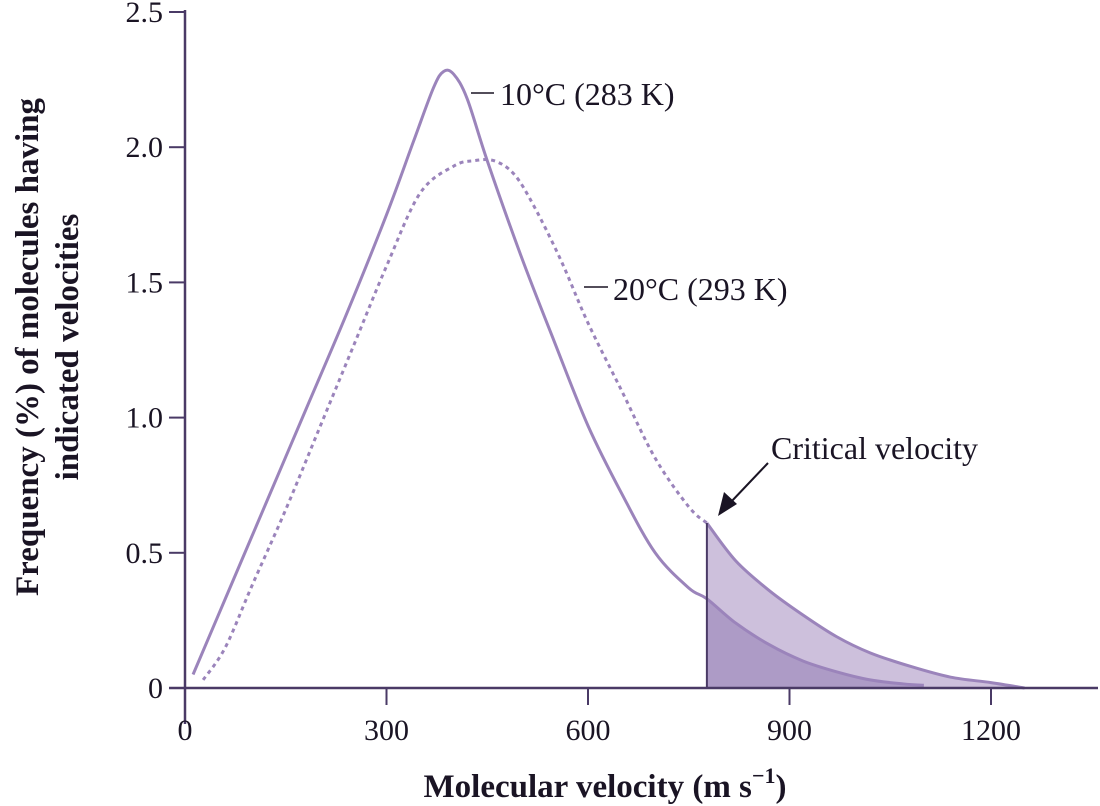  Describe the element at coordinates (155, 688) in the screenshot. I see `y-tick-label: 0` at that location.